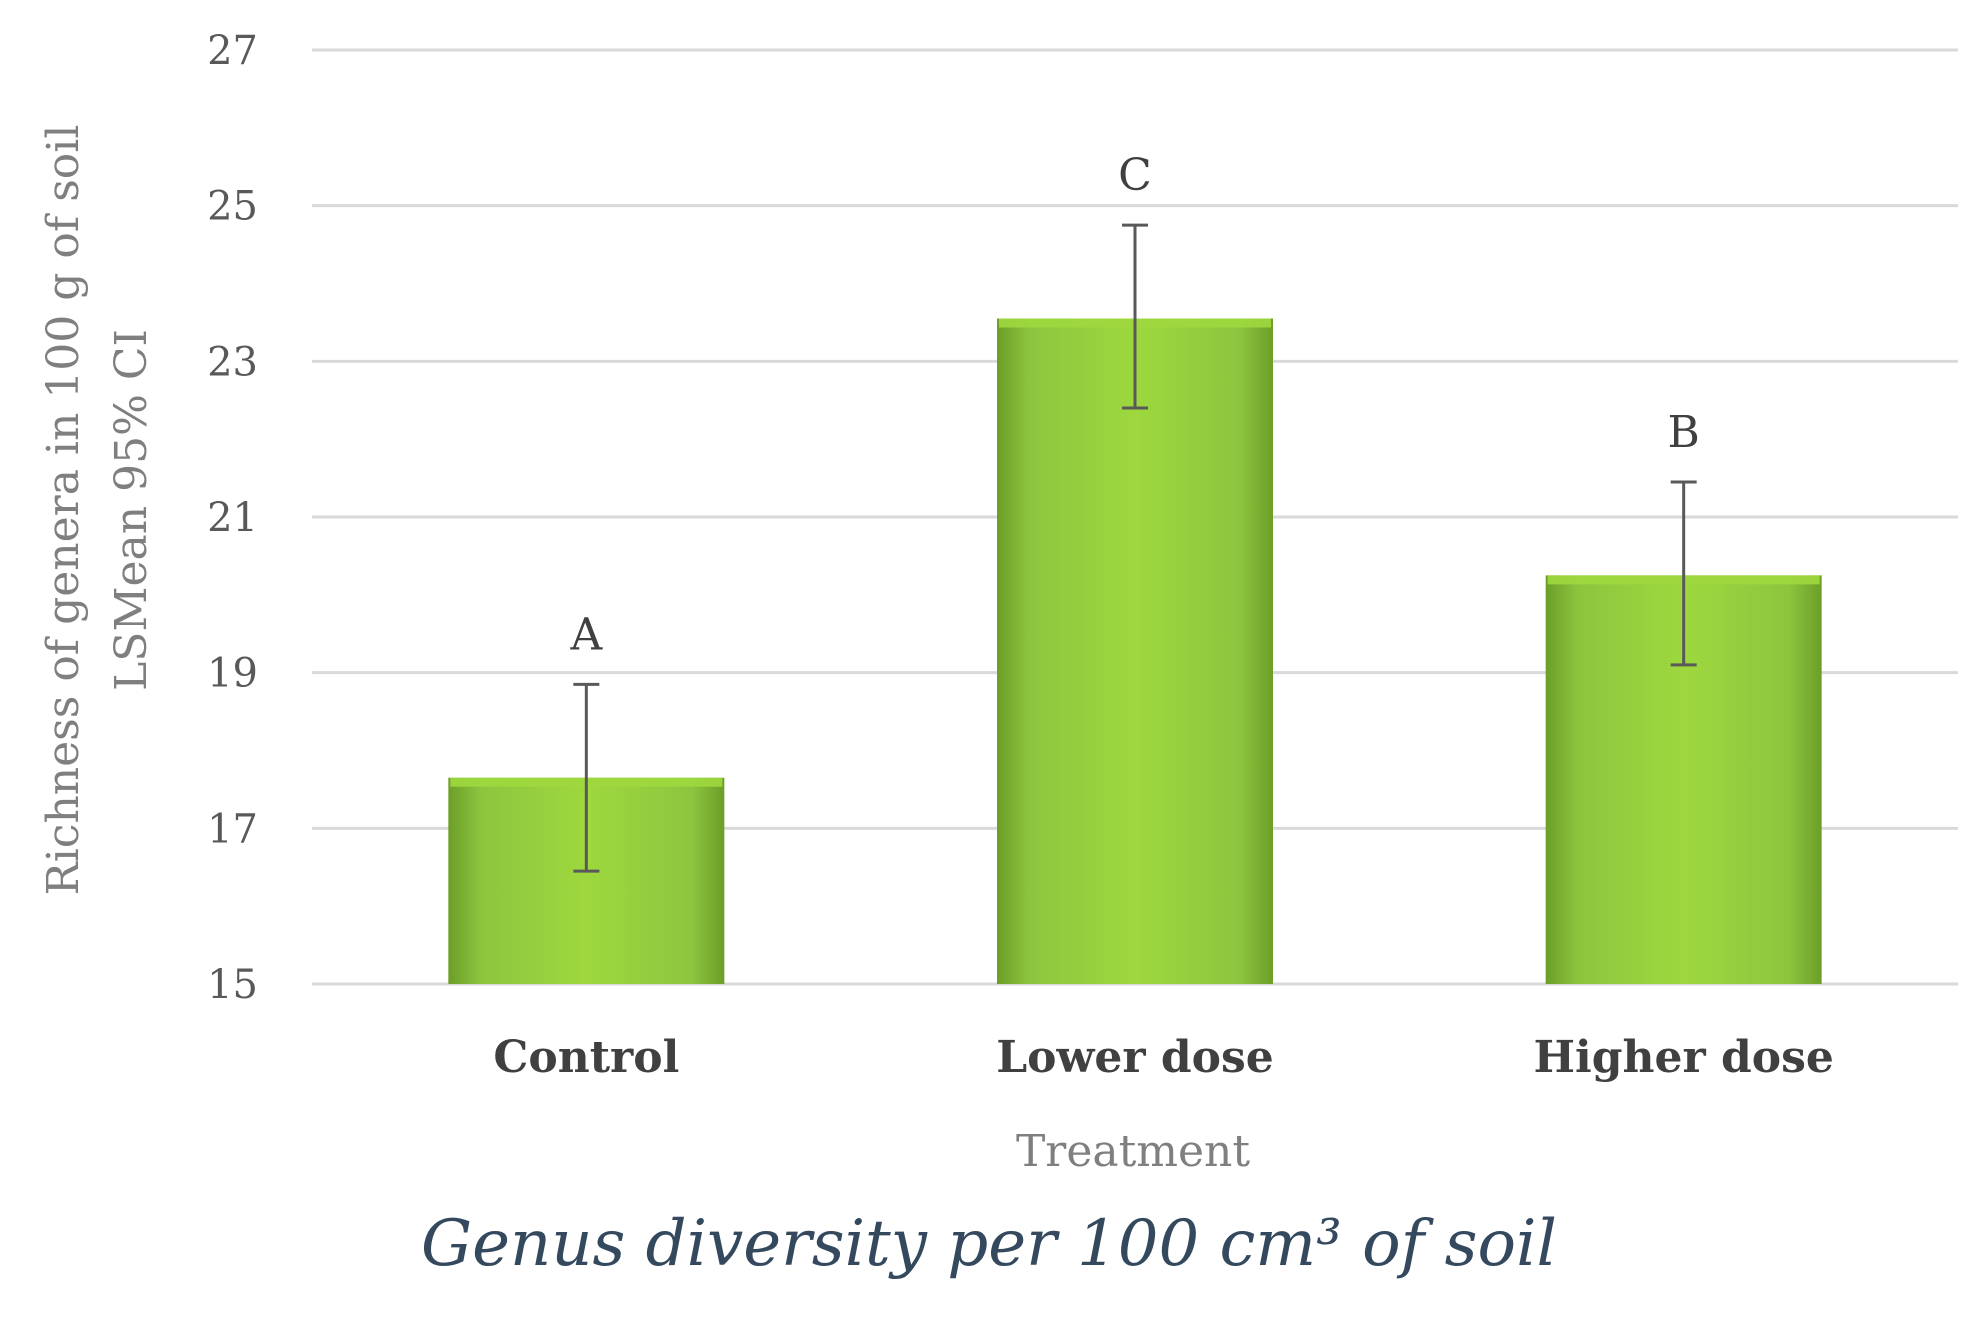  Describe the element at coordinates (1135, 1057) in the screenshot. I see `x-category-label: Lower dose` at that location.